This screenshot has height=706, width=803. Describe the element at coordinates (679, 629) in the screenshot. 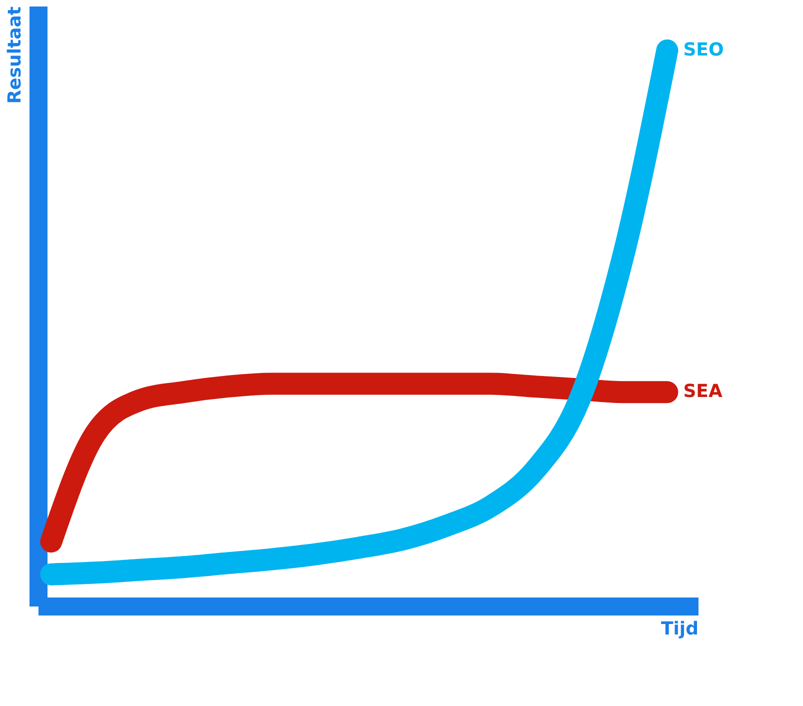

I see `x-axis-title: Tijd` at that location.